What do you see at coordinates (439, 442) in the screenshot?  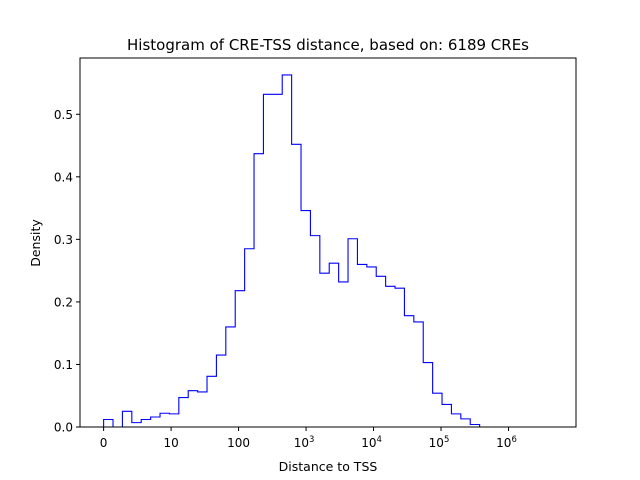 I see `x-tick-label: 10⁵` at bounding box center [439, 442].